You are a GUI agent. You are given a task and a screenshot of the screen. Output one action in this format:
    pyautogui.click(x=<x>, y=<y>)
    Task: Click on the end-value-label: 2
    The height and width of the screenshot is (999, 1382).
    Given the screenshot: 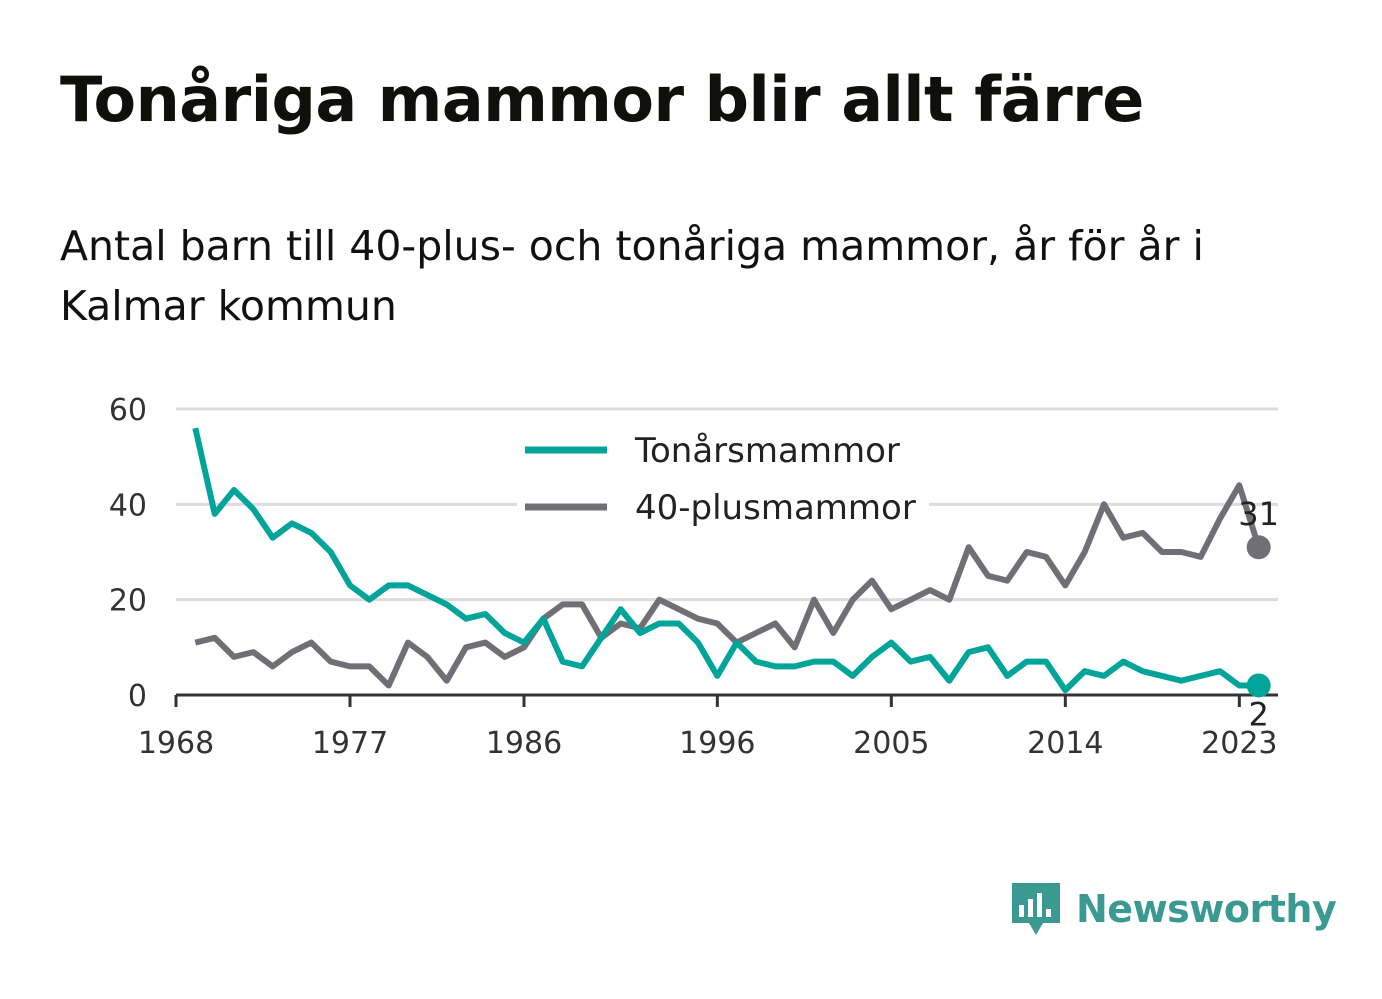 What is the action you would take?
    pyautogui.click(x=1258, y=714)
    